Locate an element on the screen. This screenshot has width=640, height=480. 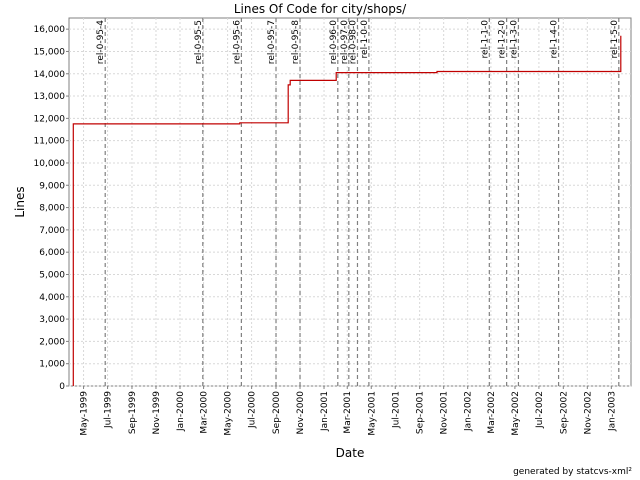
x-tick-label: Sep-1999 is located at coordinates (133, 412).